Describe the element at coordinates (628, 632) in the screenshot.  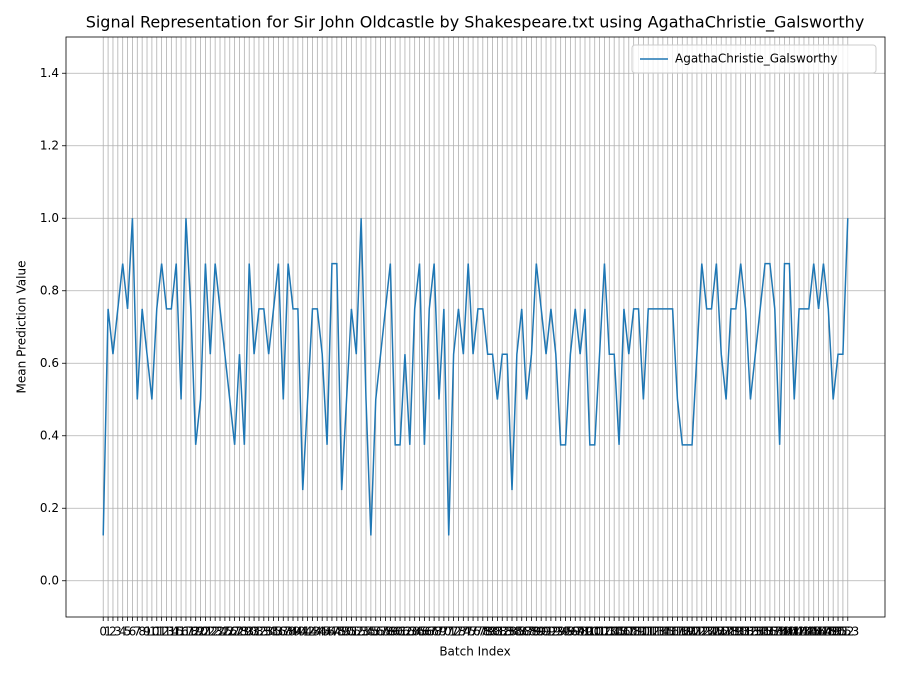
I see `x-tick-label: 108` at that location.